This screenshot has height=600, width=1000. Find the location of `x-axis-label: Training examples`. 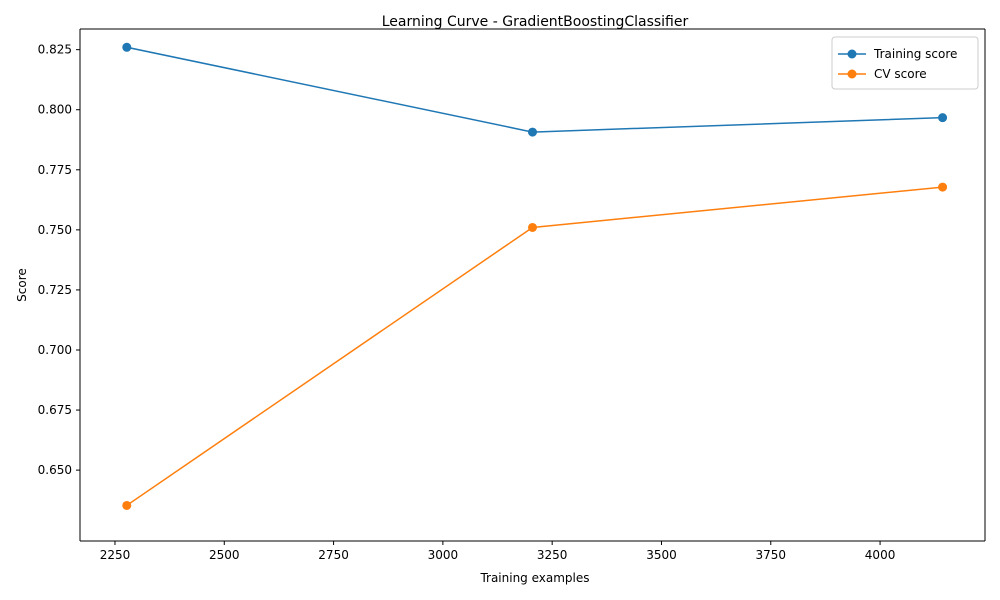

x-axis-label: Training examples is located at coordinates (534, 578).